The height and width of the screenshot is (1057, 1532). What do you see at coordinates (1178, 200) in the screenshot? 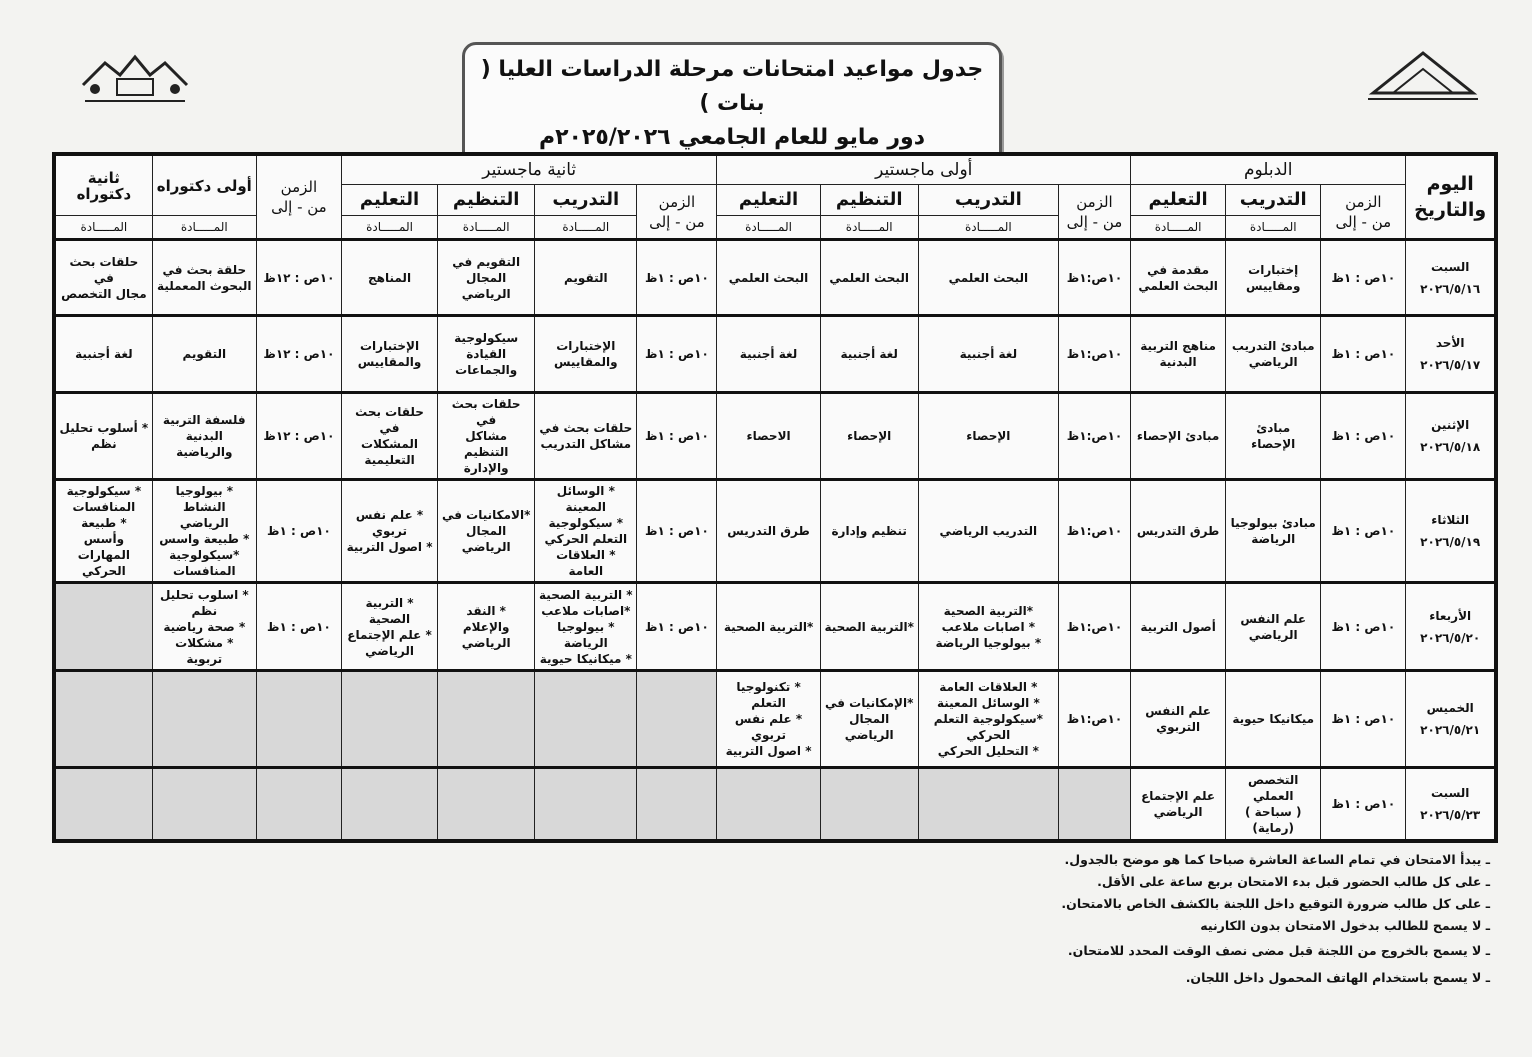
I see `header-diploma-teaching: التعليم` at bounding box center [1178, 200].